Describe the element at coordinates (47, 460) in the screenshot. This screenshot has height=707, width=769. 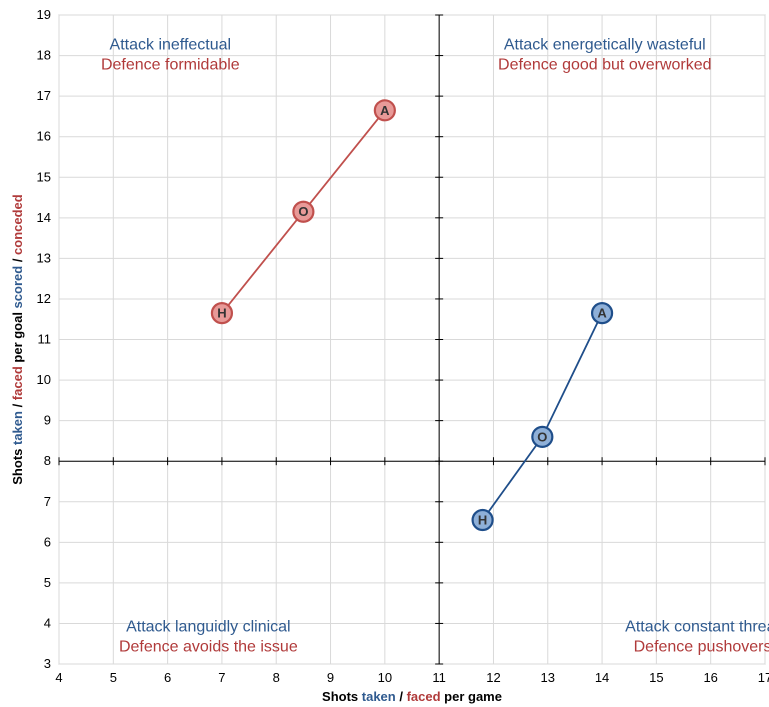
I see `y-tick-label: 8` at that location.